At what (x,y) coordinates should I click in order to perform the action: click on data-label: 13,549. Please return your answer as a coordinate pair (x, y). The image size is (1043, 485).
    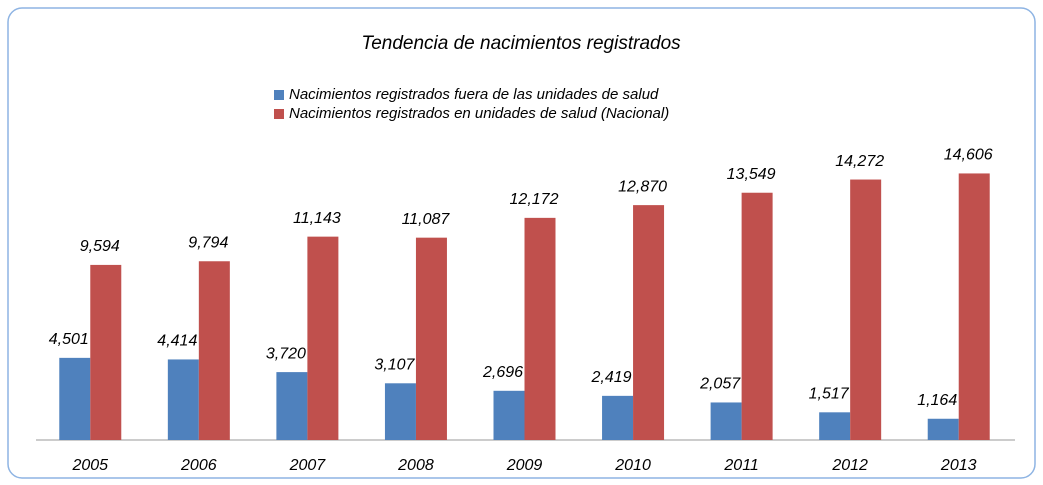
    Looking at the image, I should click on (751, 174).